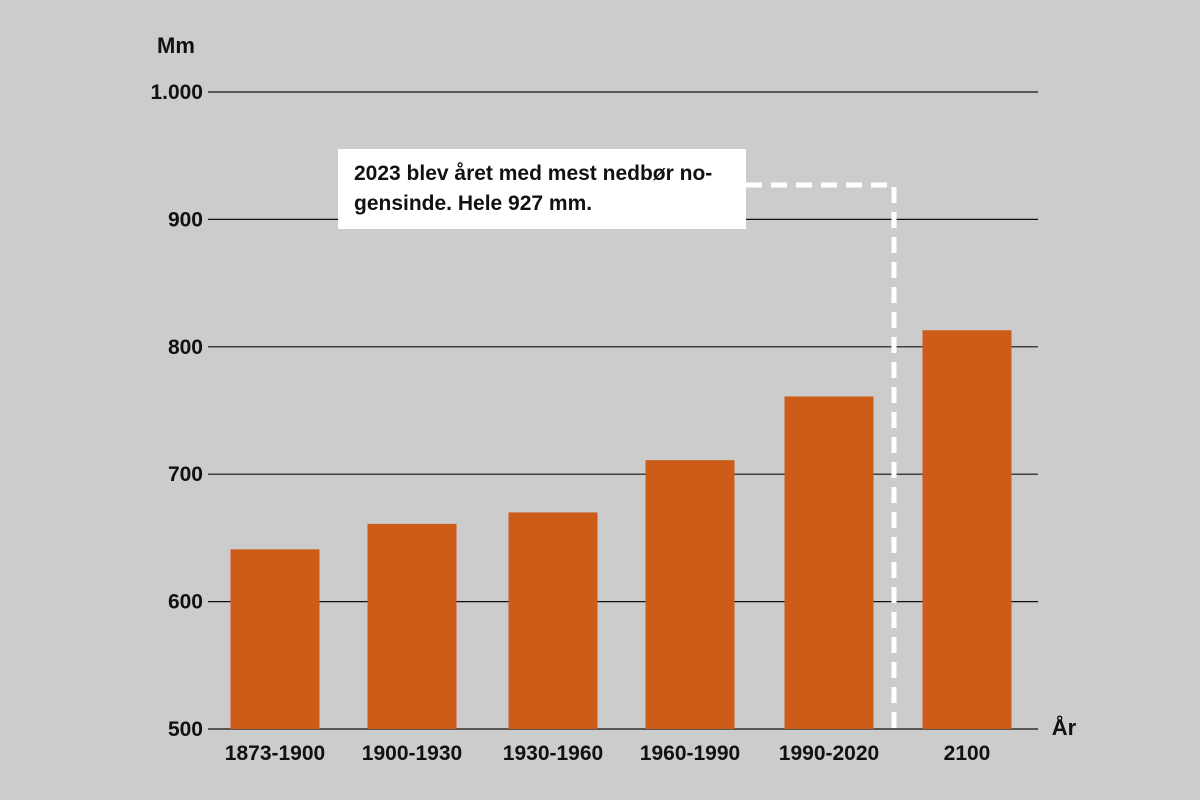 The width and height of the screenshot is (1200, 800). Describe the element at coordinates (185, 347) in the screenshot. I see `y-tick-label: 800` at that location.